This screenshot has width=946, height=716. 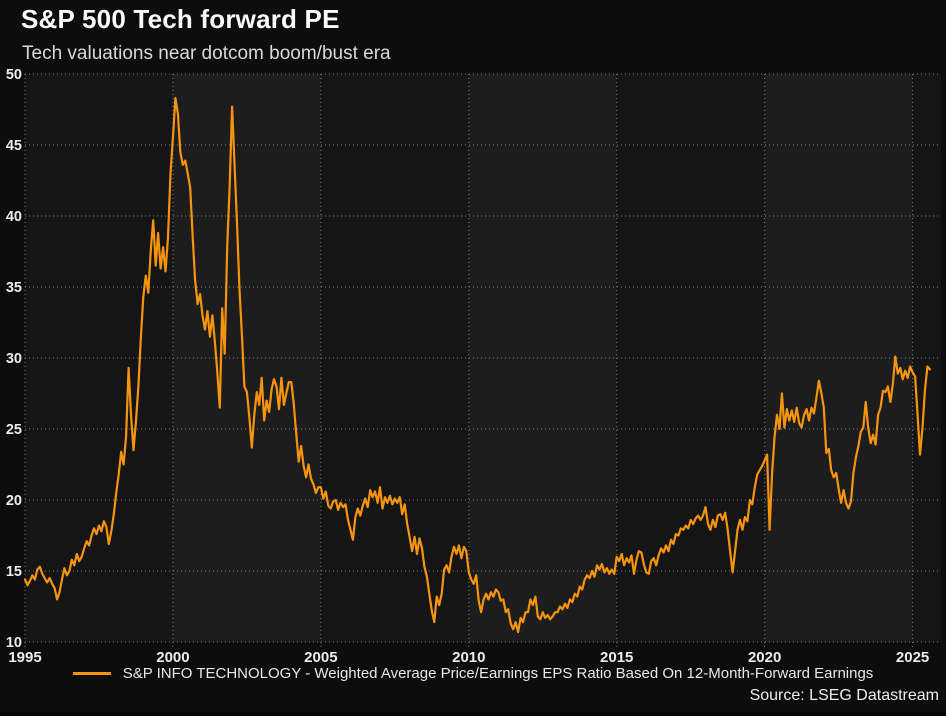 What do you see at coordinates (14, 75) in the screenshot?
I see `y-tick-label: 50` at bounding box center [14, 75].